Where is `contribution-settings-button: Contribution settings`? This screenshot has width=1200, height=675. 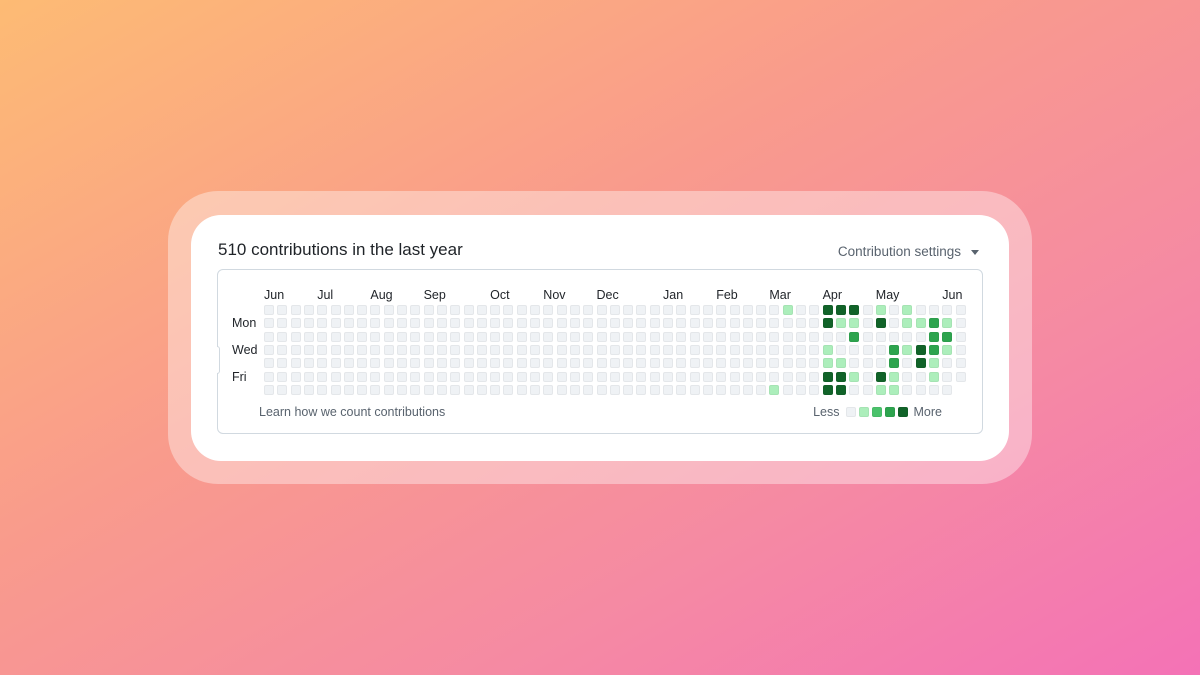
contribution-settings-button: Contribution settings is located at coordinates (908, 251).